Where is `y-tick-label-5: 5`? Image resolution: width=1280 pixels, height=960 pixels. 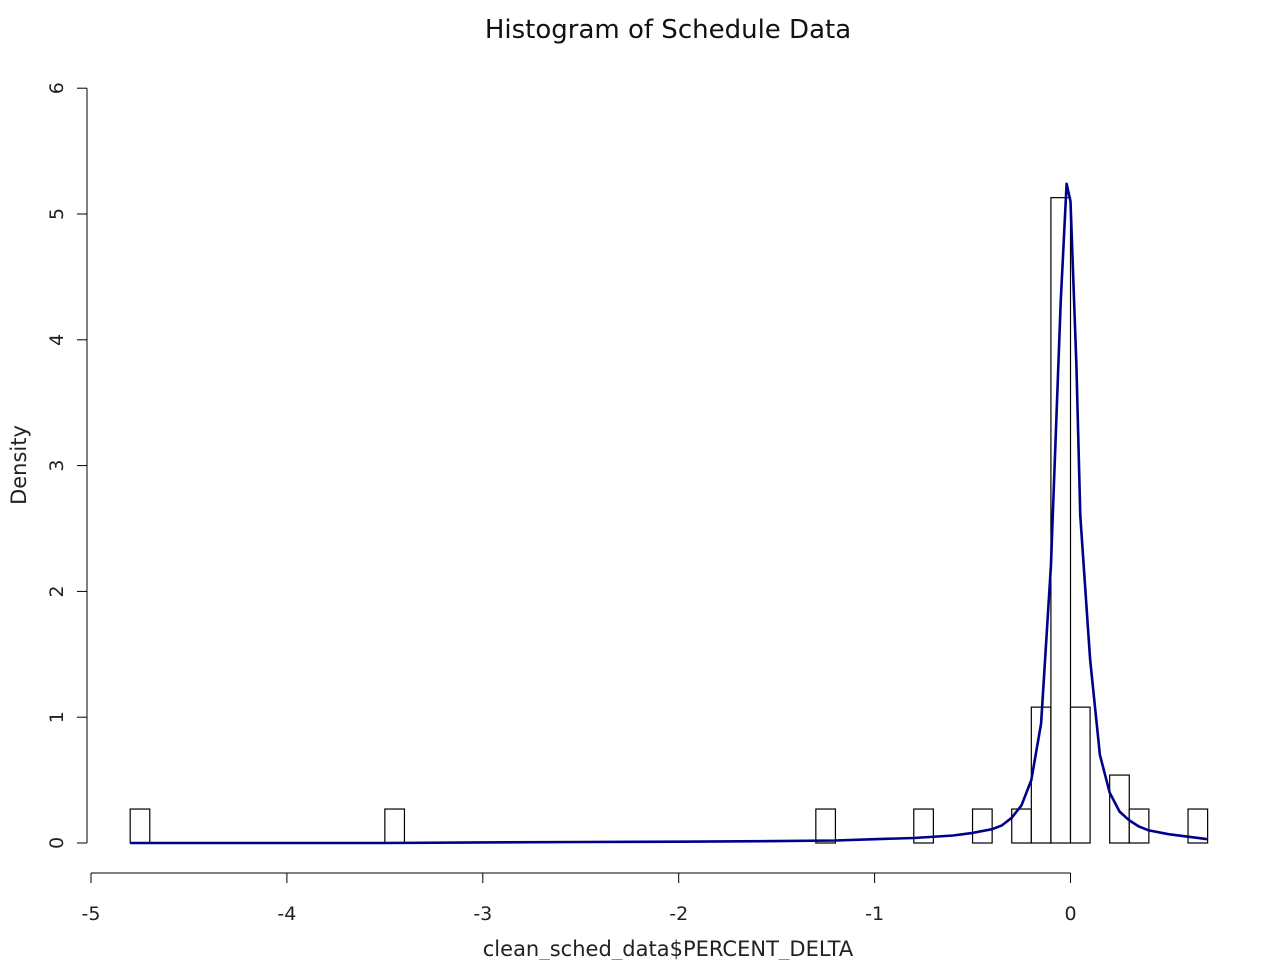 y-tick-label-5: 5 is located at coordinates (57, 214).